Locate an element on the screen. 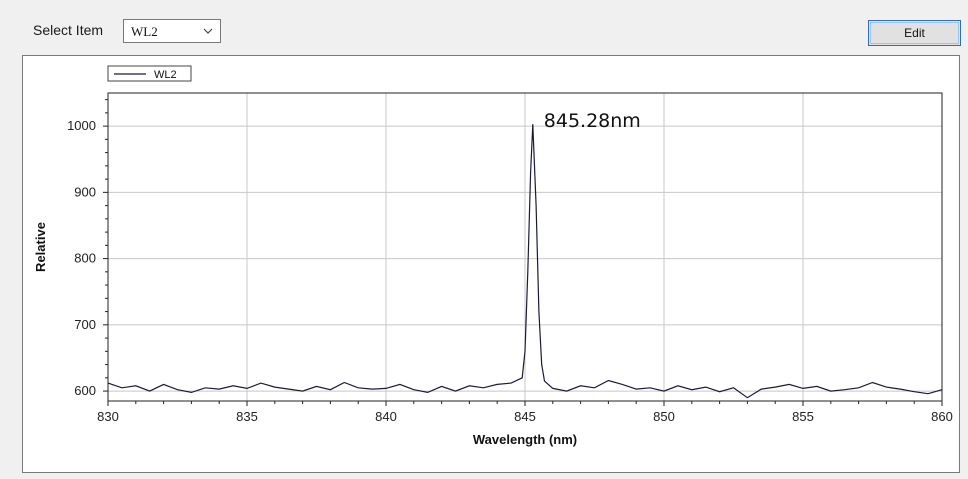 Image resolution: width=968 pixels, height=479 pixels. toolbar: Select Item WL2 Edit is located at coordinates (484, 26).